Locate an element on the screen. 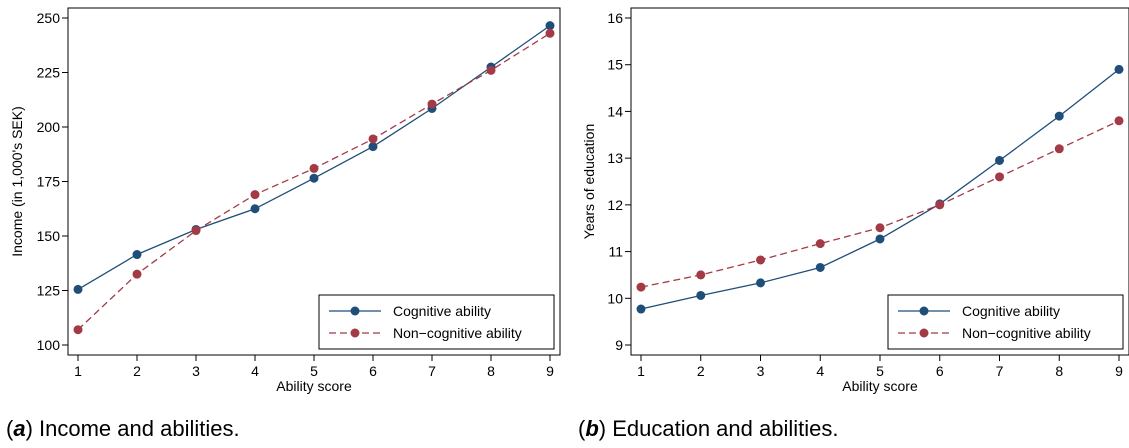 This screenshot has width=1129, height=448. y-tick-label: 11 is located at coordinates (615, 252).